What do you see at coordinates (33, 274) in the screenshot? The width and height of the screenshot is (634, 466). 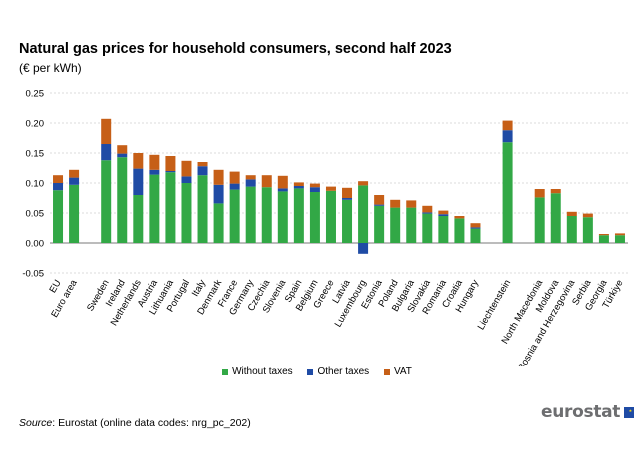 I see `y-tick-label: -0.05` at bounding box center [33, 274].